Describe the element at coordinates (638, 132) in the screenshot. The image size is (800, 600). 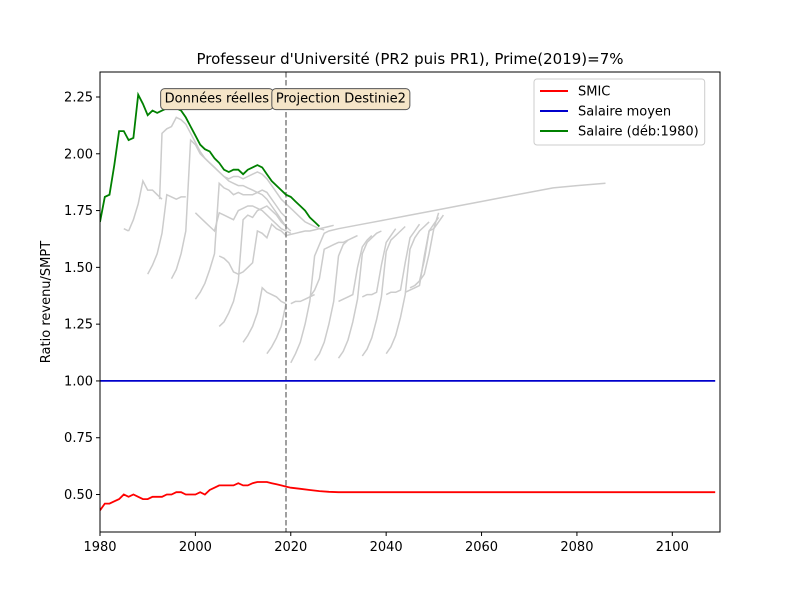
I see `legend-label-2: Salaire (déb:1980)` at that location.